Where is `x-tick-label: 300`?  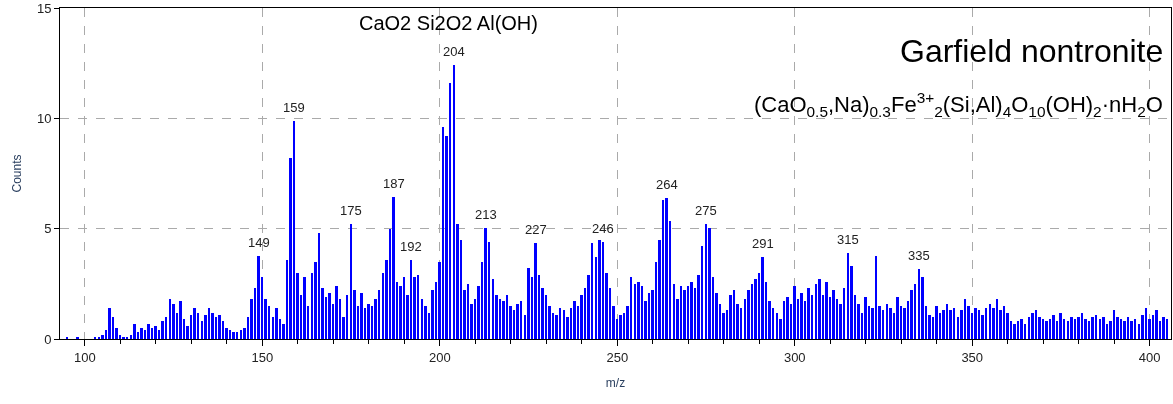 x-tick-label: 300 is located at coordinates (794, 357).